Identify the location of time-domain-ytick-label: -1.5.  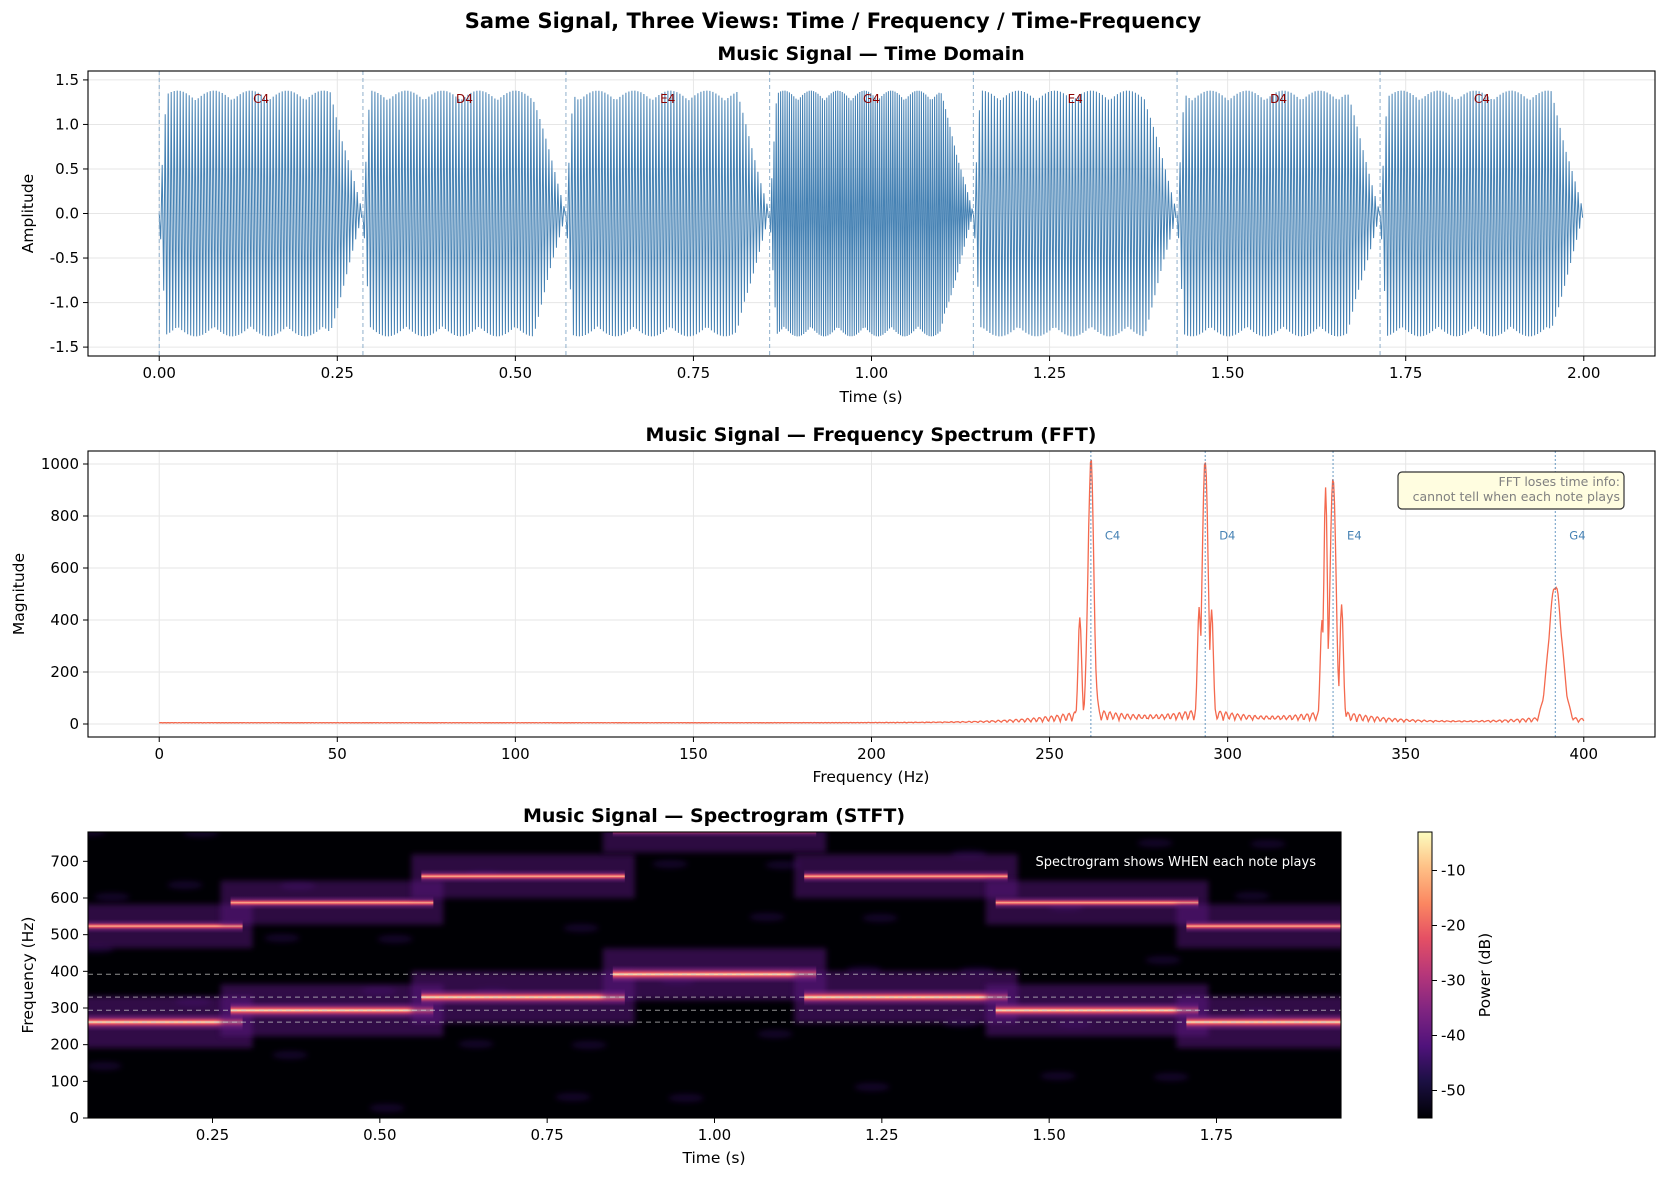
(64, 347).